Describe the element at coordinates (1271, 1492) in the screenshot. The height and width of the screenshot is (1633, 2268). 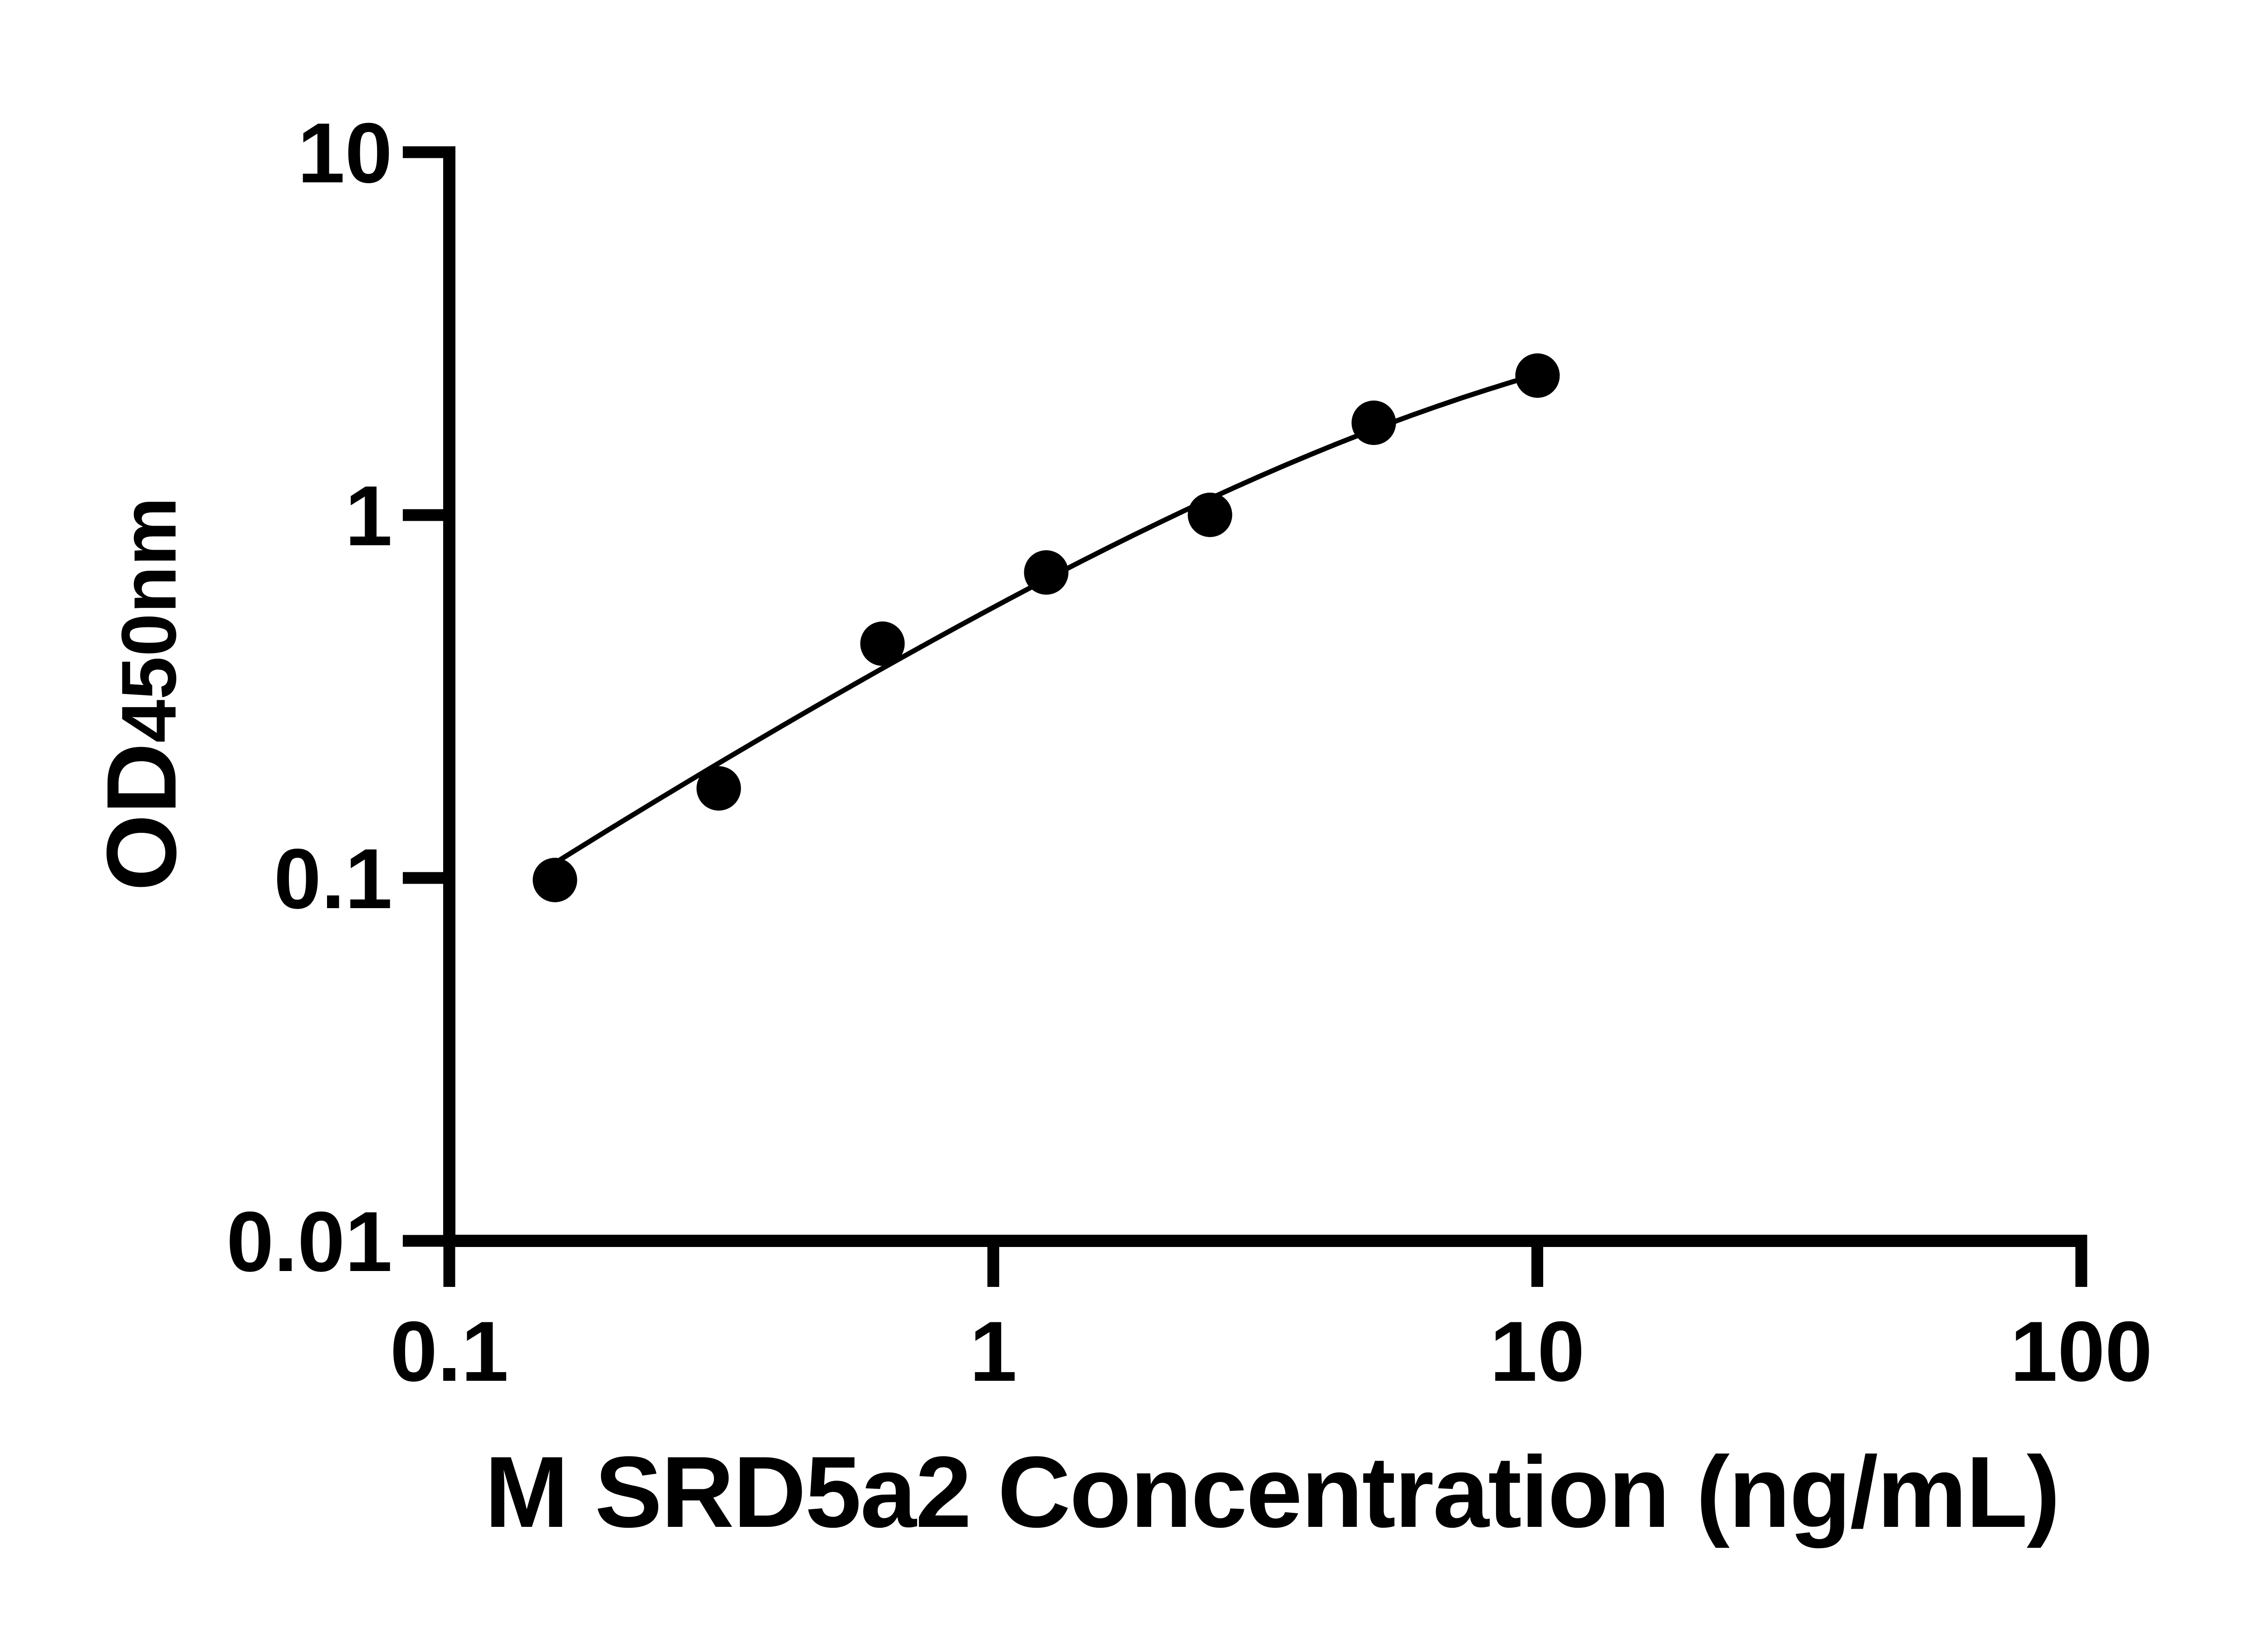
I see `svg-text: M SRD5a2 Concentration (ng/mL)` at that location.